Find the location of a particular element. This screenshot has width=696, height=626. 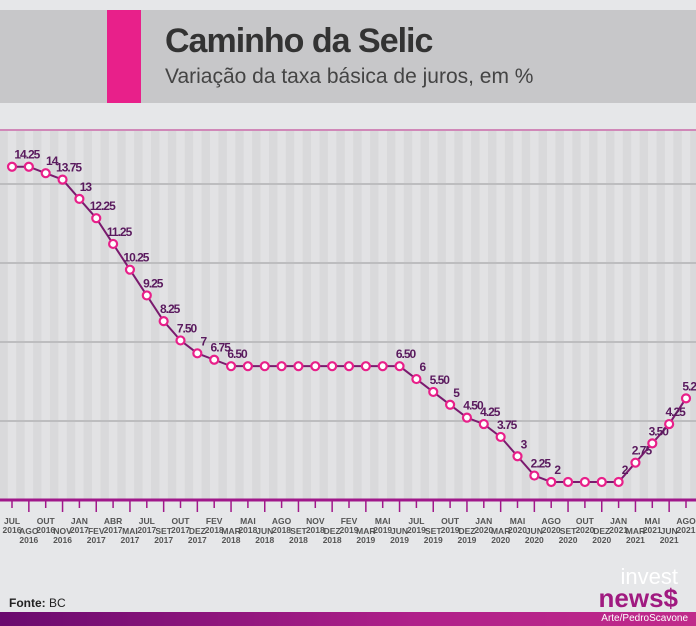

data-label: 3.75 is located at coordinates (507, 425).